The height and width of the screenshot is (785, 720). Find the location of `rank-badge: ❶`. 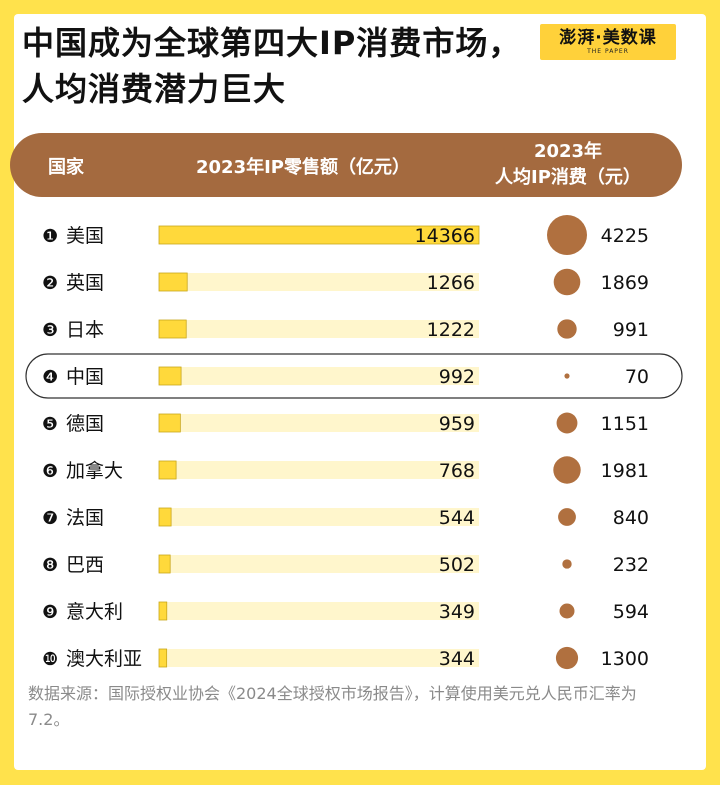

rank-badge: ❶ is located at coordinates (50, 236).